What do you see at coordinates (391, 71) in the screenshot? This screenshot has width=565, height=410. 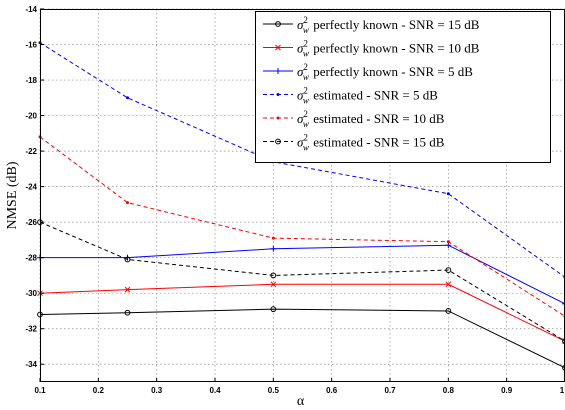 I see `legend-text: perfectly known - SNR = 5 dB` at bounding box center [391, 71].